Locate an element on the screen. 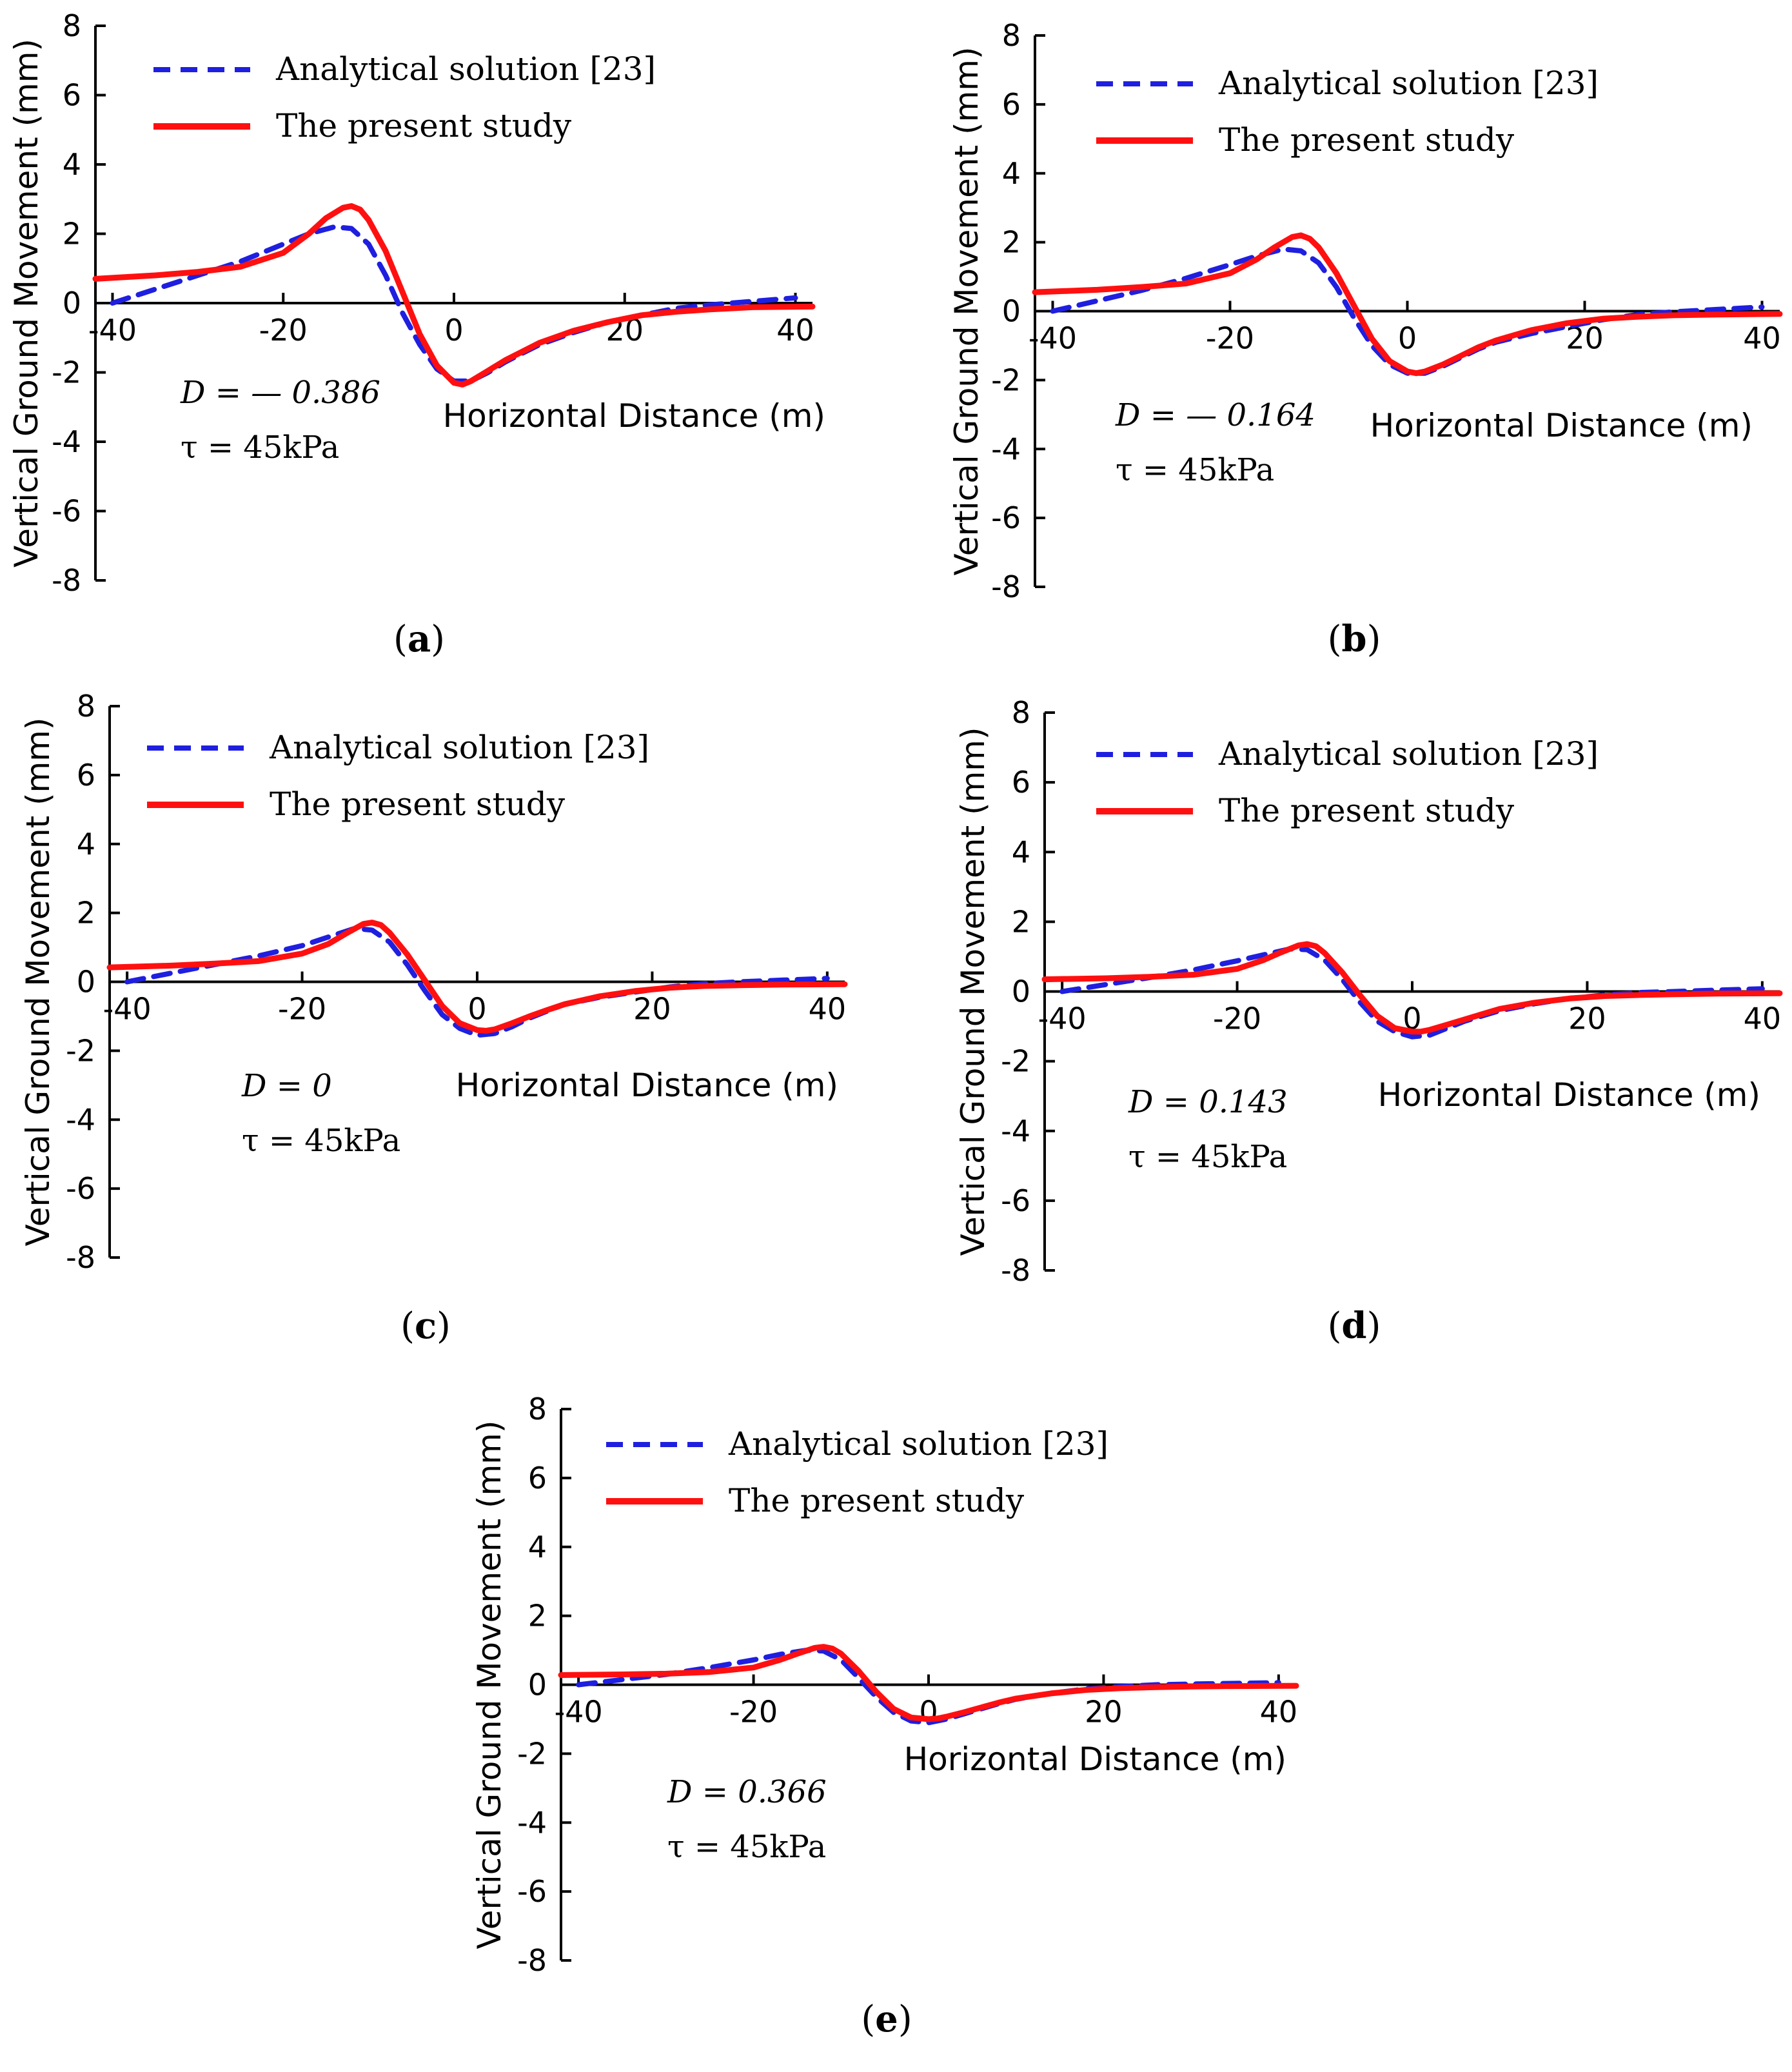 The height and width of the screenshot is (2072, 1792). annotation-d-value: D = — 0.164 is located at coordinates (1215, 415).